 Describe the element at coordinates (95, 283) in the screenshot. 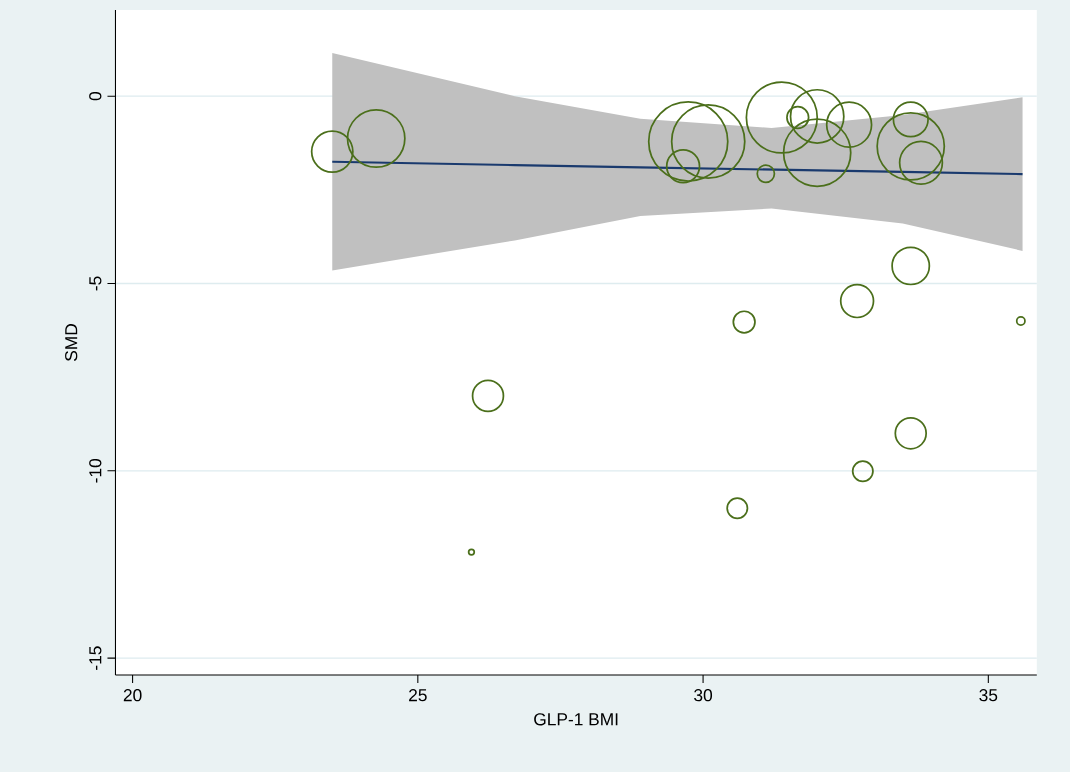

I see `y-tick-label: -5` at that location.